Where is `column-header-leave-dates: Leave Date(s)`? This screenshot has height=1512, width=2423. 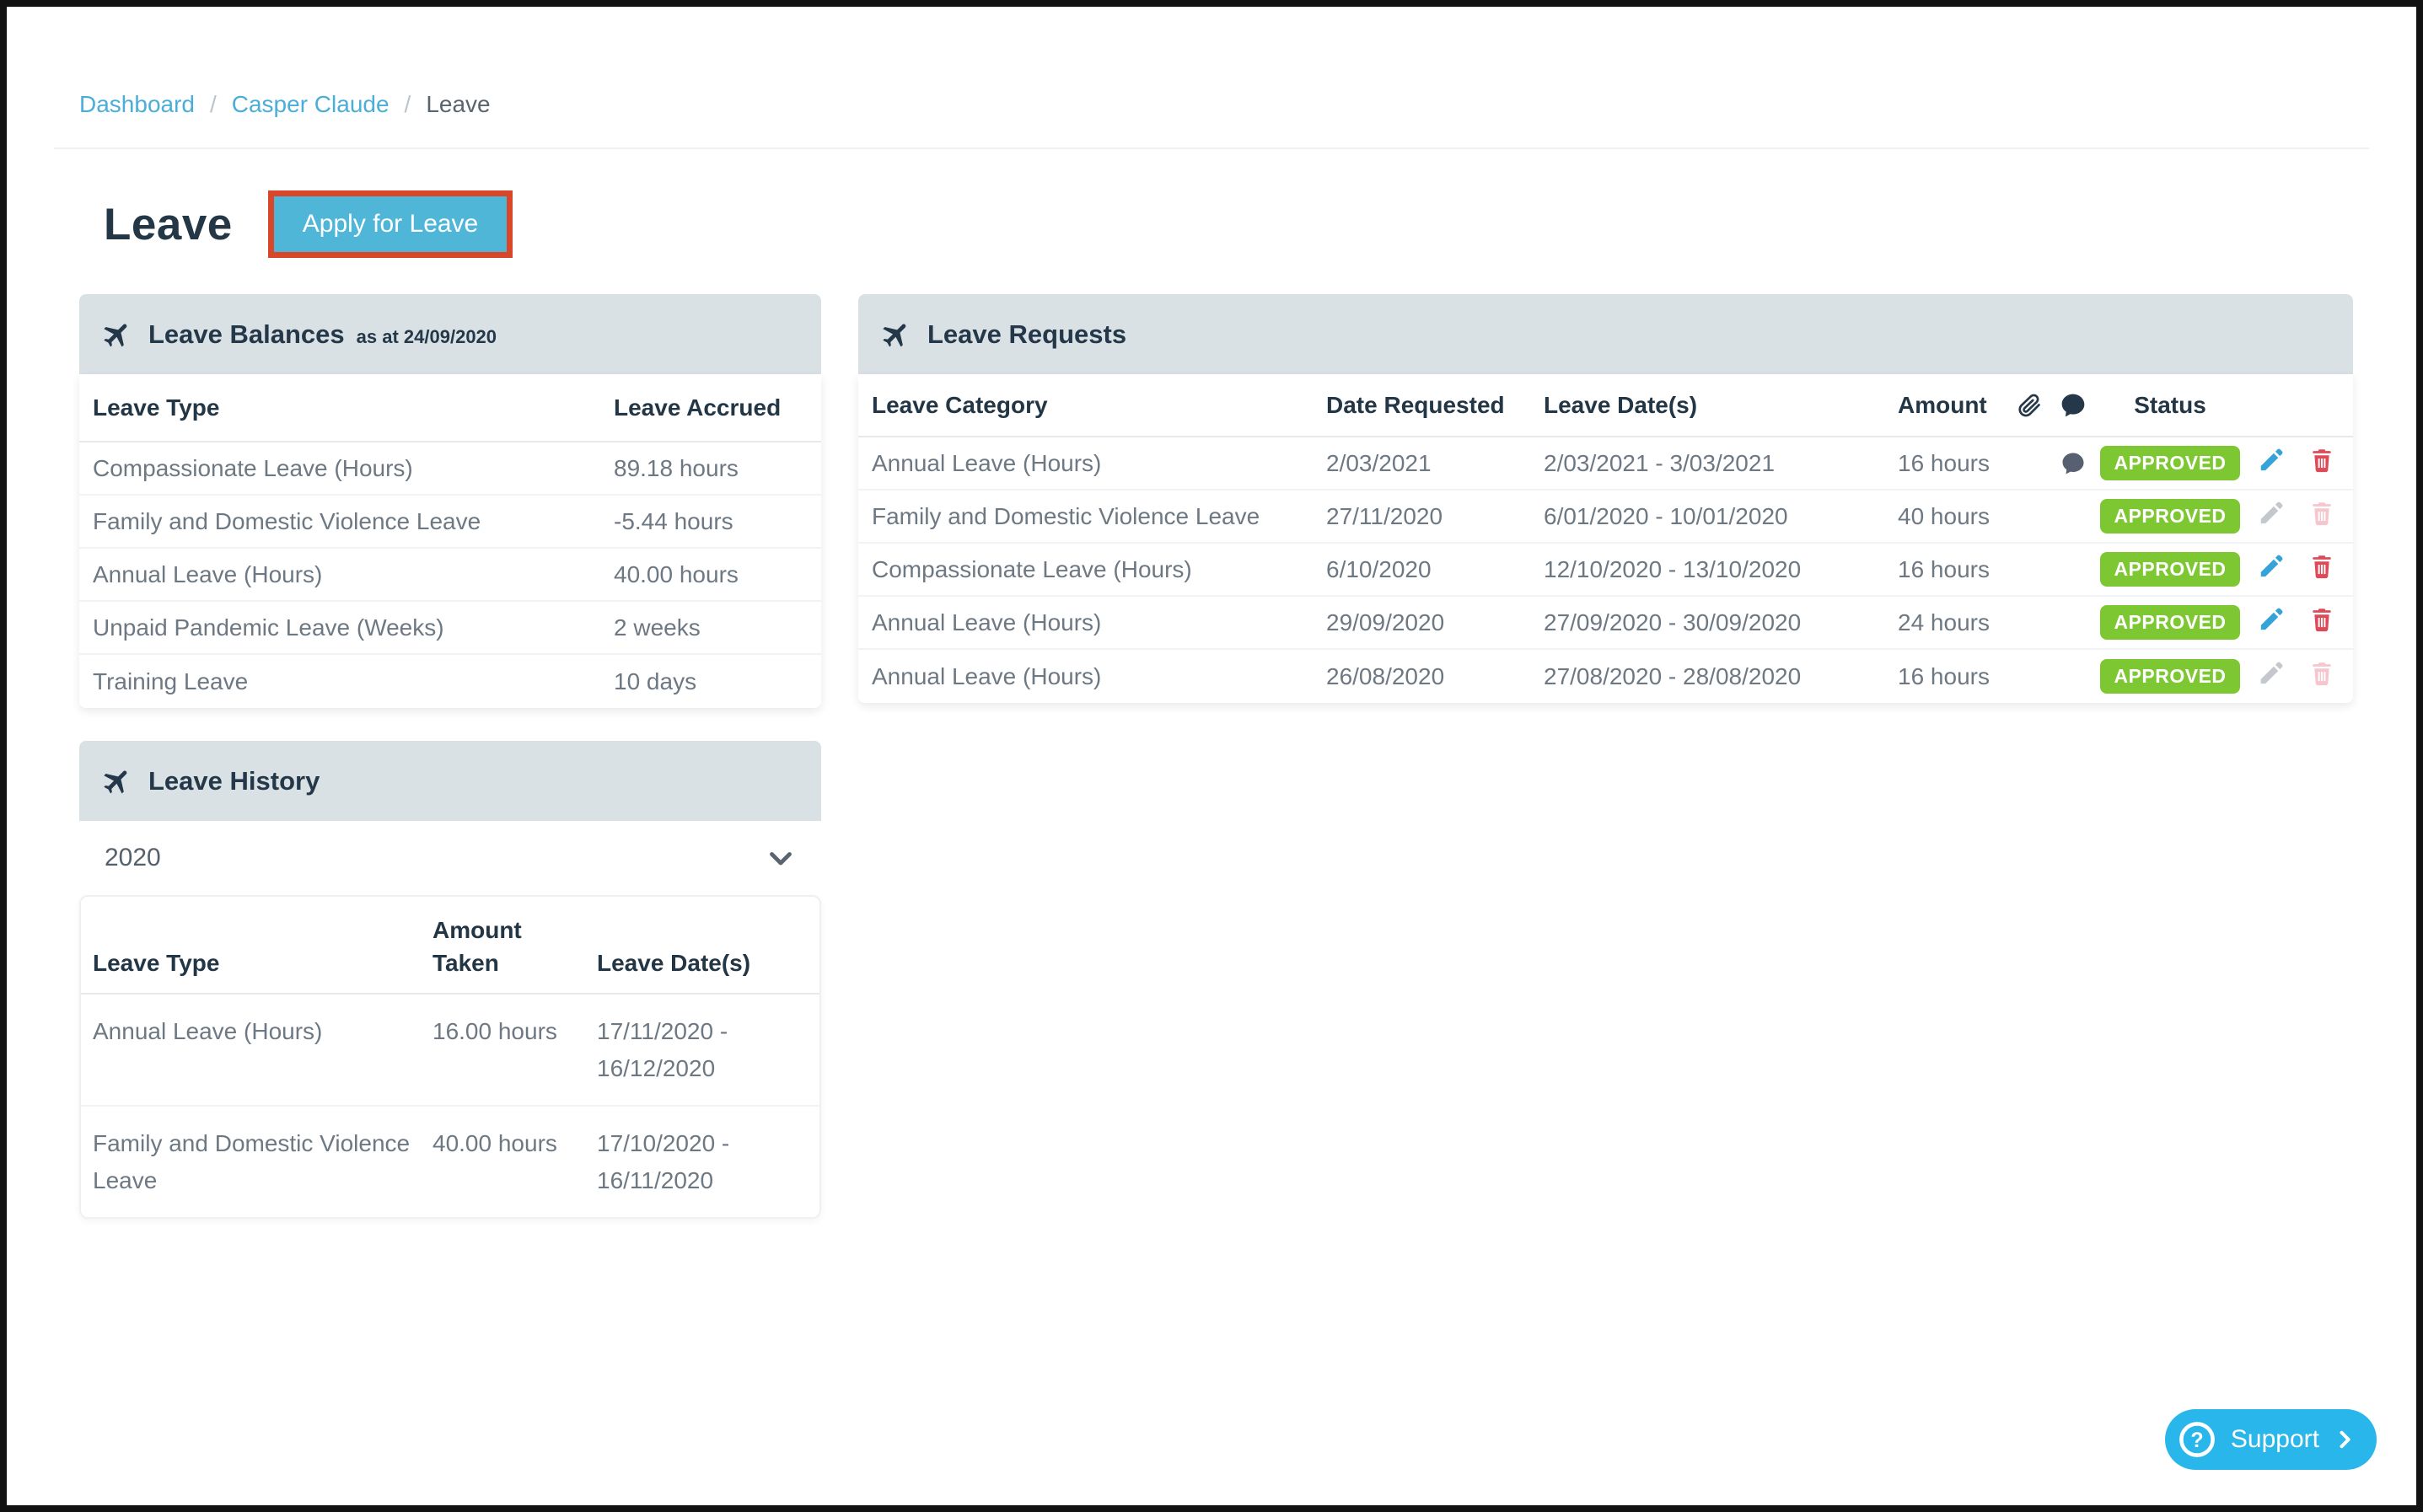 column-header-leave-dates: Leave Date(s) is located at coordinates (1621, 404).